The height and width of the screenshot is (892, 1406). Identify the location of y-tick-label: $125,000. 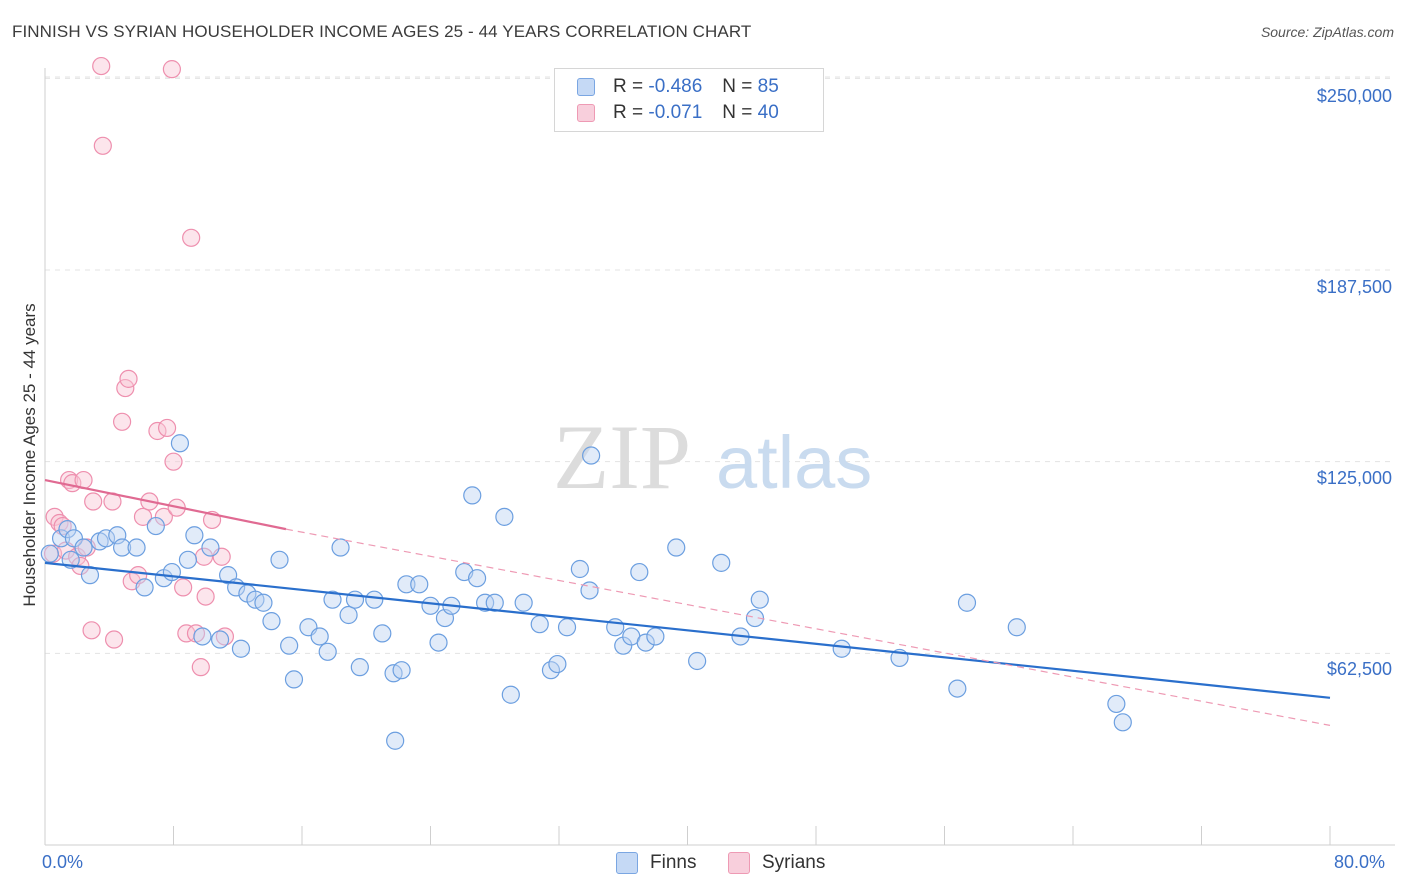
(1354, 478).